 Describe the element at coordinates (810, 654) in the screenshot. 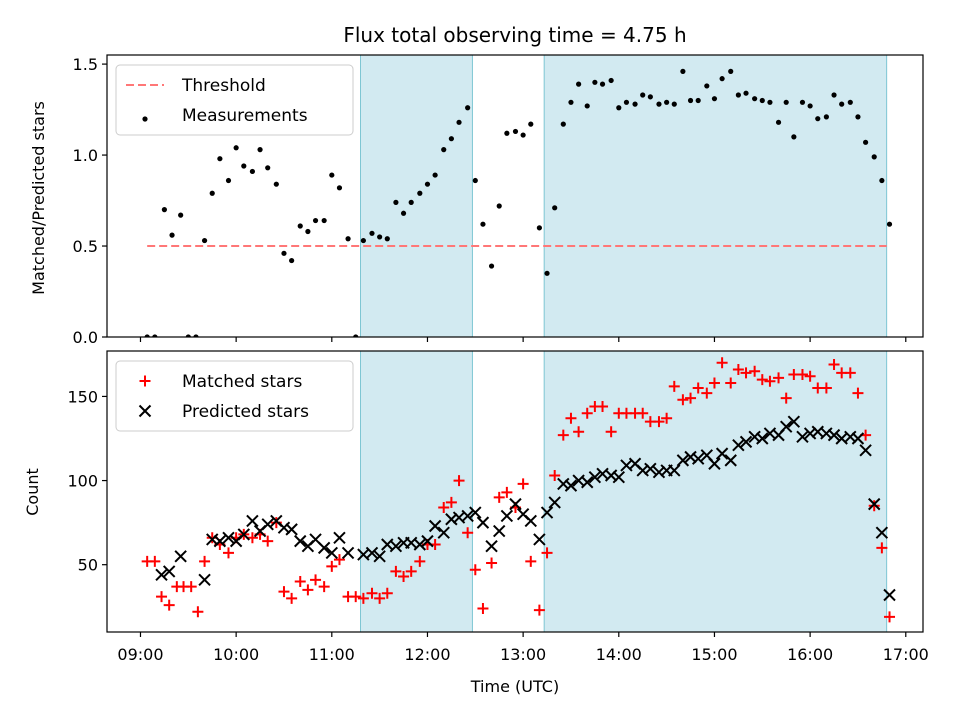

I see `x-tick-label: 16:00` at that location.